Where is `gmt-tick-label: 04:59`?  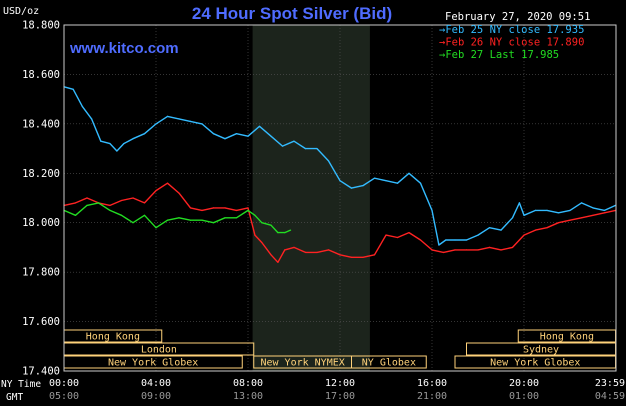 gmt-tick-label: 04:59 is located at coordinates (610, 396).